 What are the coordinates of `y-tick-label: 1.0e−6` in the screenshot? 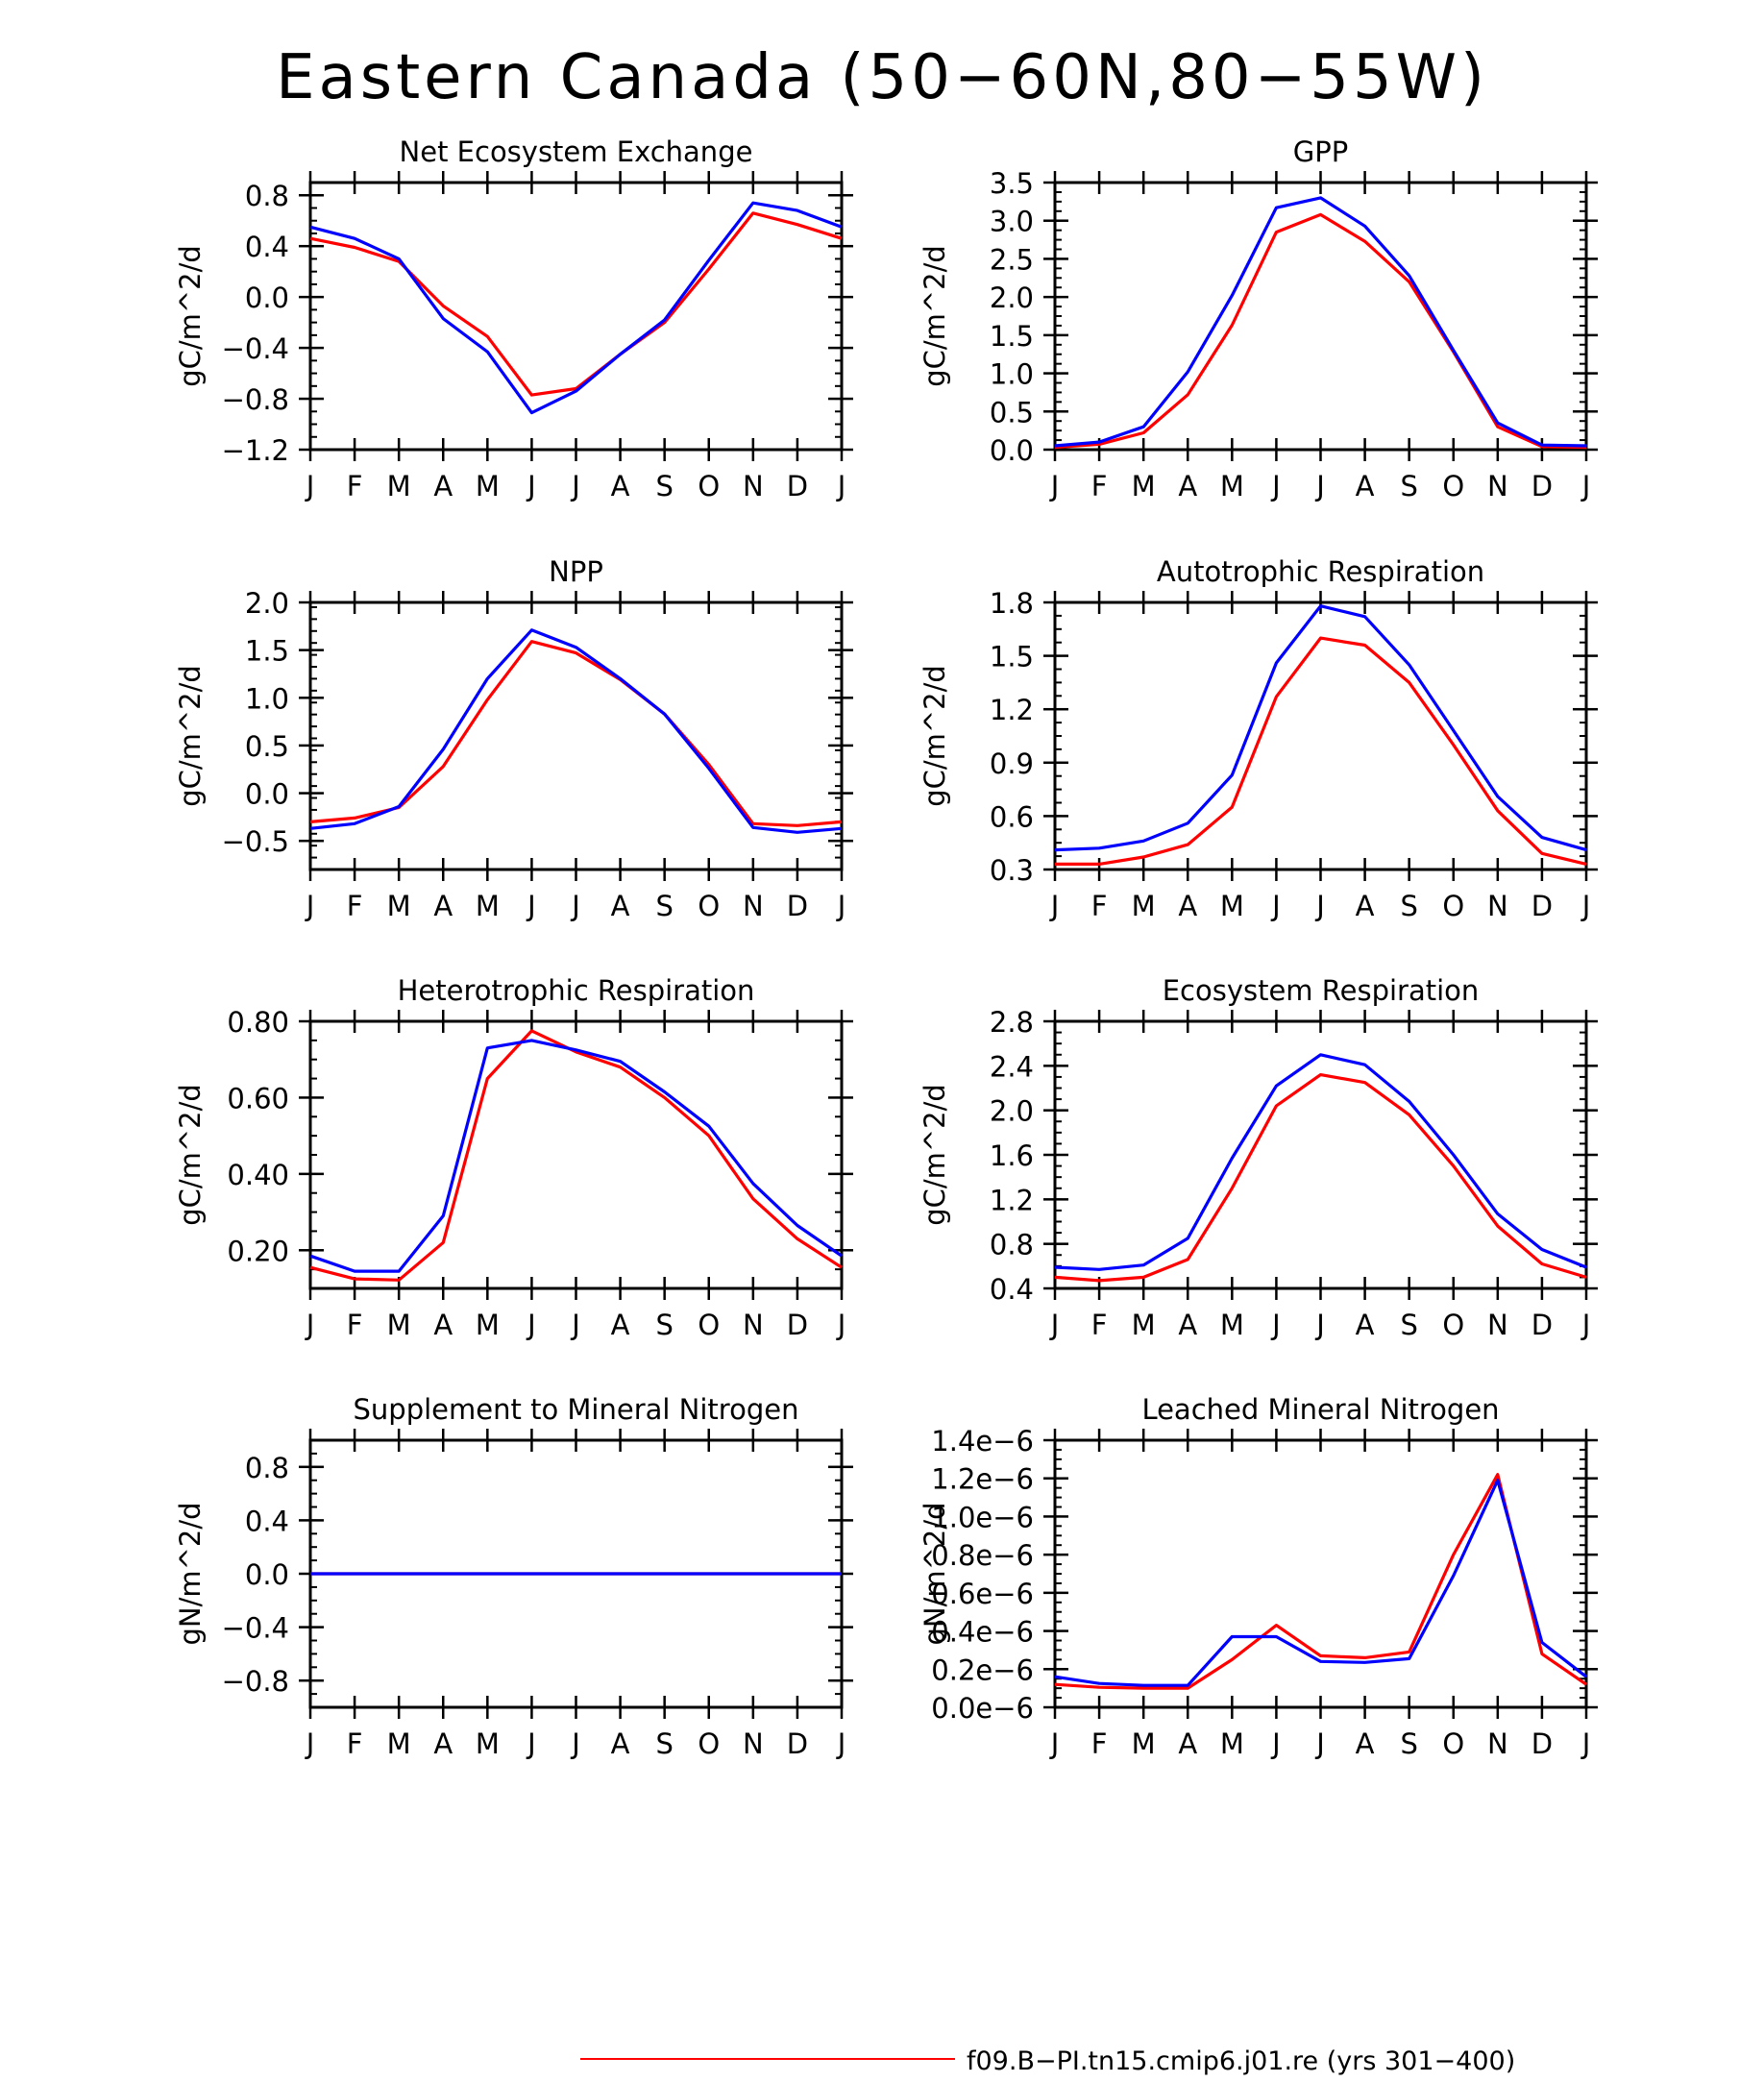 It's located at (983, 1517).